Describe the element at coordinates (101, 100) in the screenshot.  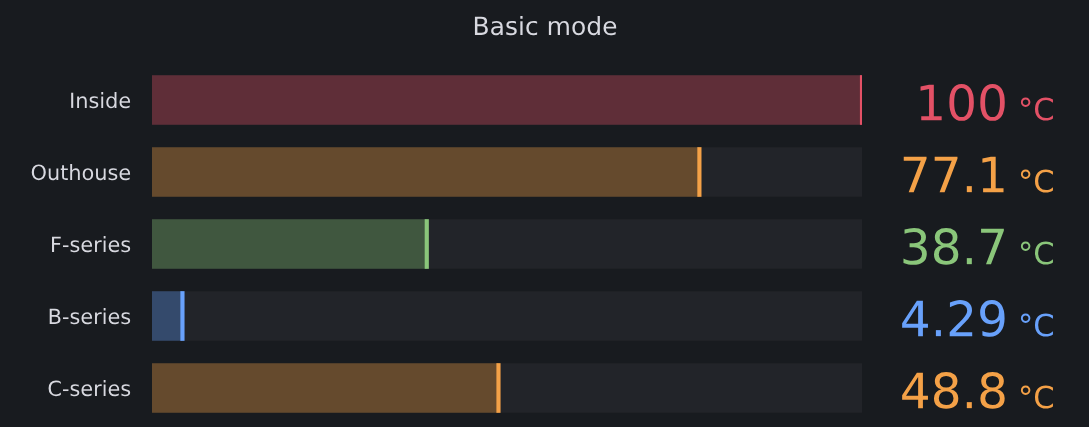
I see `y-tick-label: Inside` at that location.